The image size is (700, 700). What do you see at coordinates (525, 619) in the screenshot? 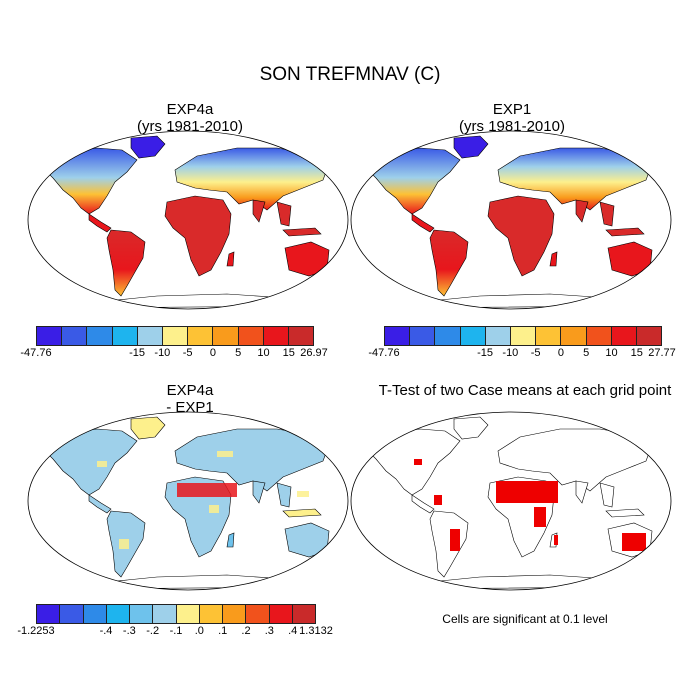
I see `significance-note: Cells are significant at 0.1 level` at bounding box center [525, 619].